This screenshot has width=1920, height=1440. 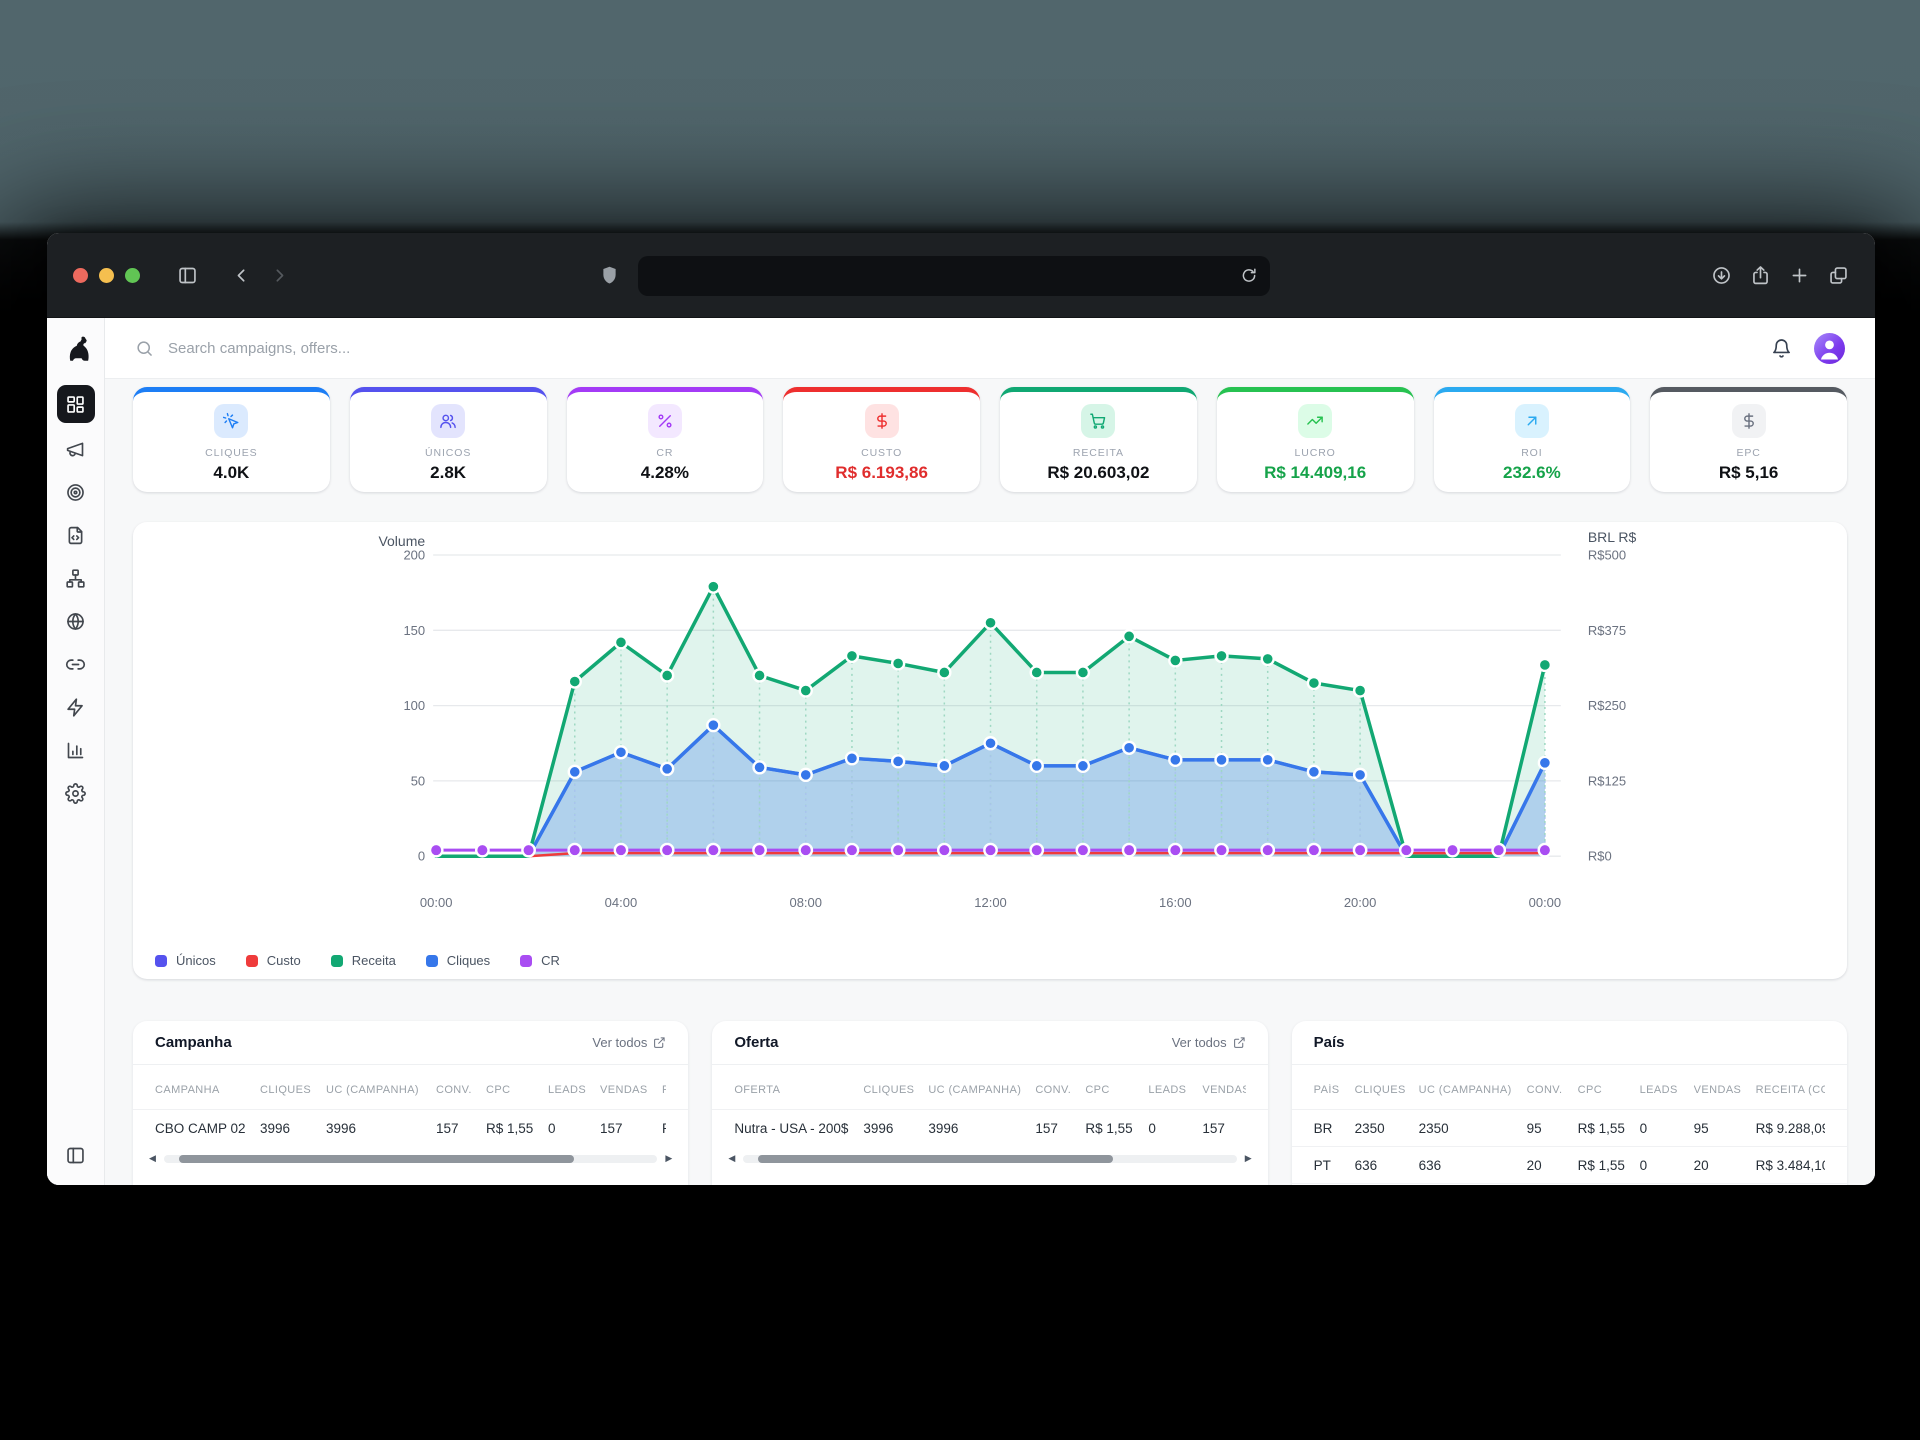 What do you see at coordinates (363, 960) in the screenshot?
I see `legend-item-receita: Receita` at bounding box center [363, 960].